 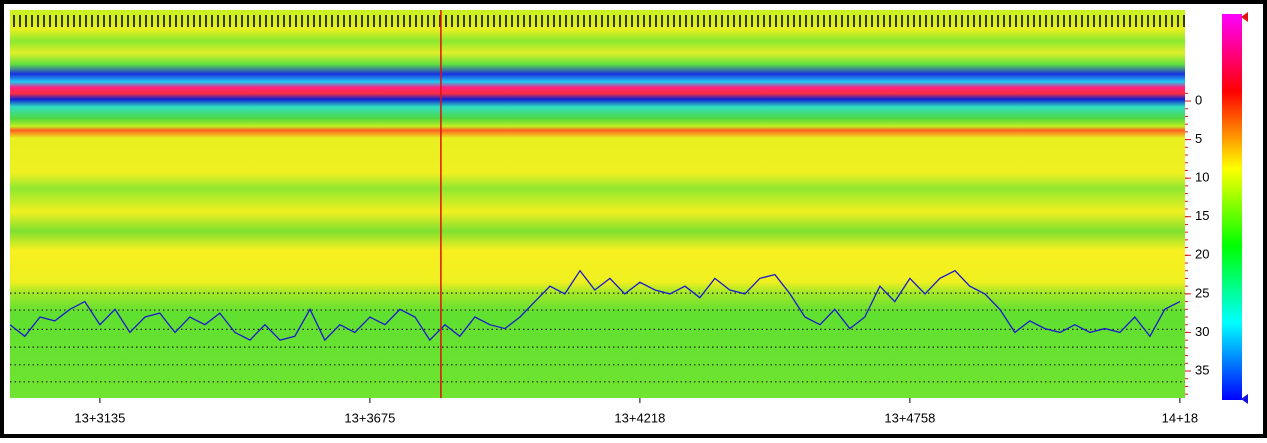 I want to click on y-tick-label: 10, so click(x=1202, y=177).